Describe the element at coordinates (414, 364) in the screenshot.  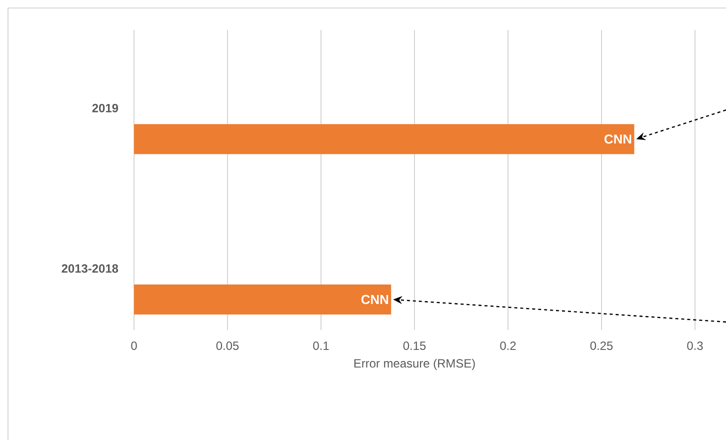
I see `x-axis-title: Error measure (RMSE)` at that location.